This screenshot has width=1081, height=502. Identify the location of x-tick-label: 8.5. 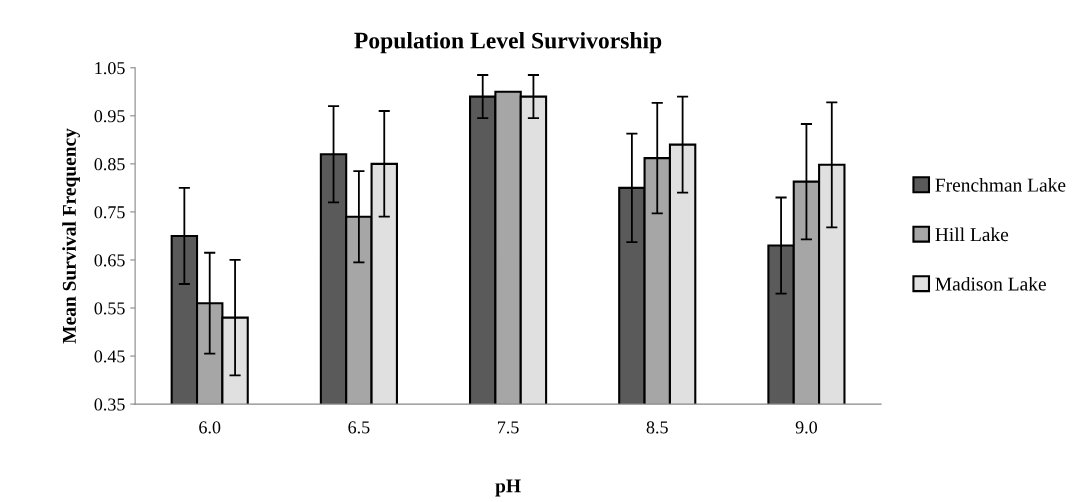
(657, 427).